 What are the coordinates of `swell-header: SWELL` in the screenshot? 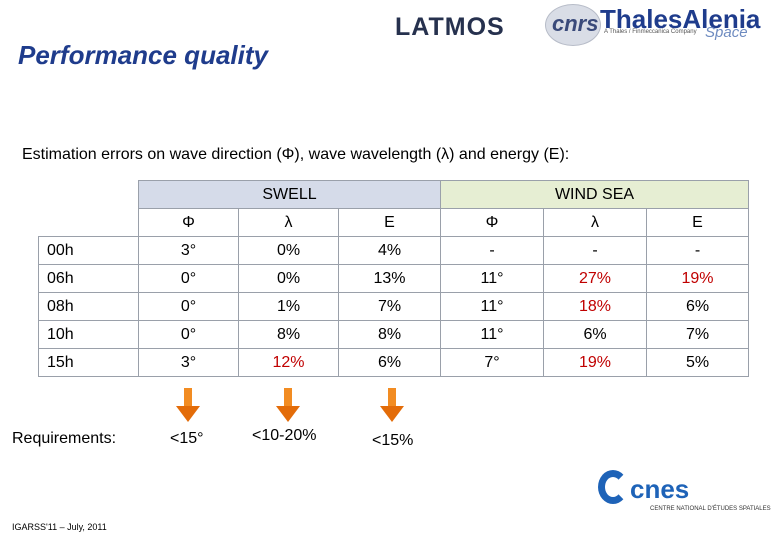 It's located at (289, 194).